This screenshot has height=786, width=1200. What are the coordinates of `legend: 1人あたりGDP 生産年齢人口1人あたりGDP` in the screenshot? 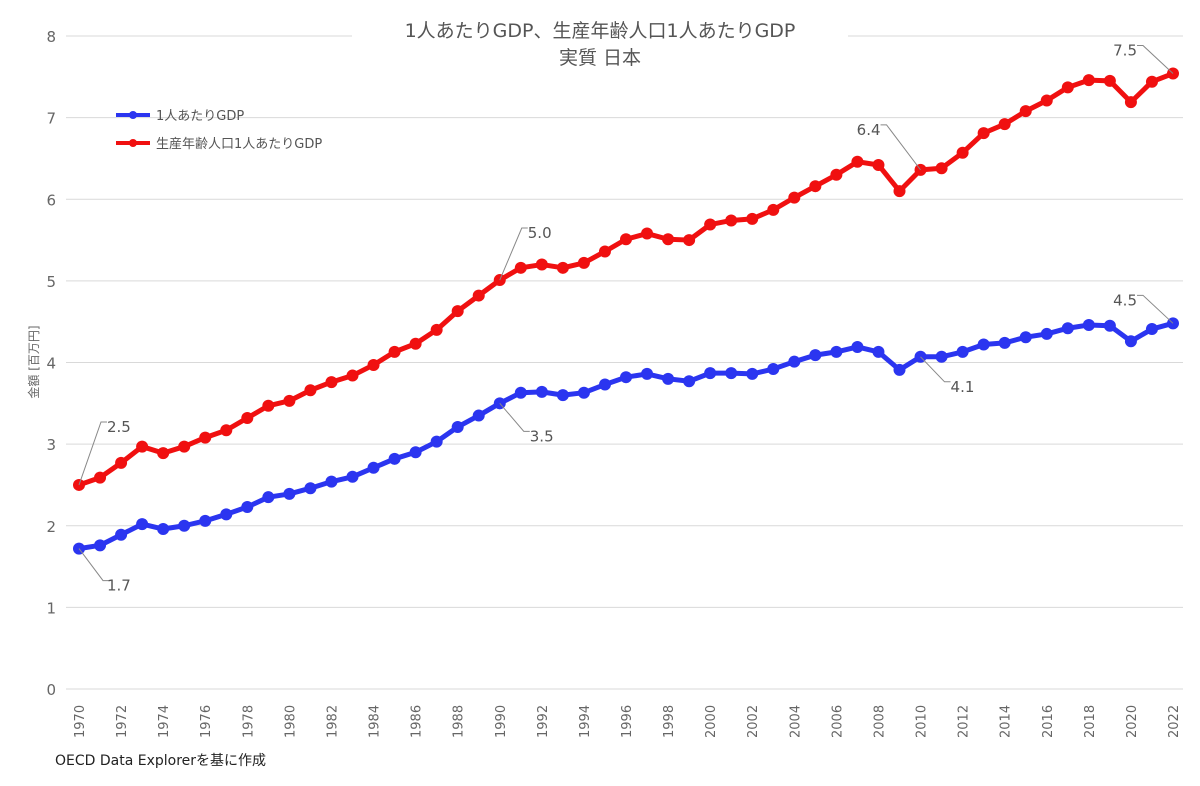 It's located at (219, 130).